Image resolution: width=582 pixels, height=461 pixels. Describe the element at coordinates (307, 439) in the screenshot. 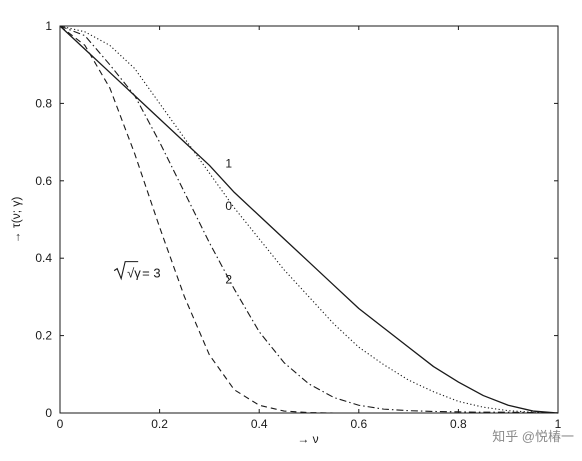

I see `x-axis-label: → ν` at that location.